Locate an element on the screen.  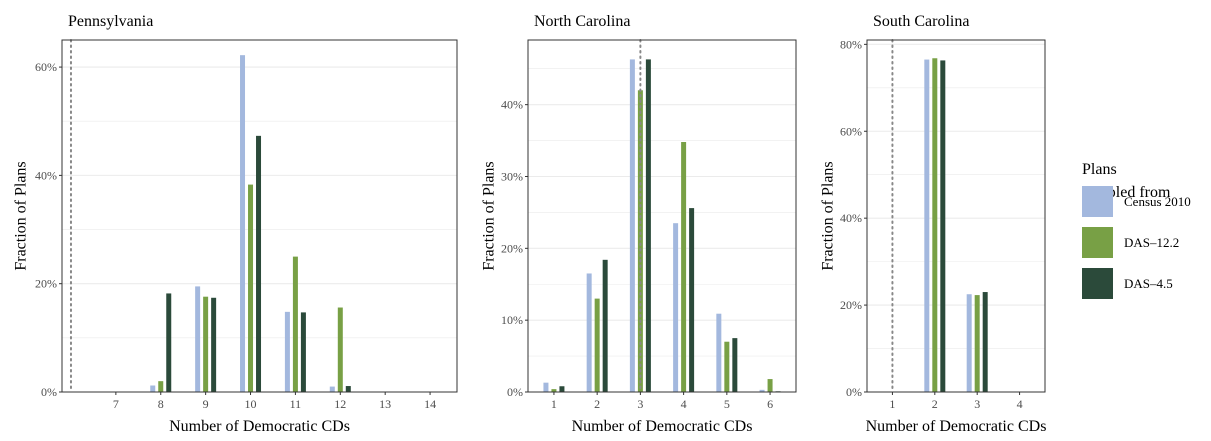
y-tick-label: 10% is located at coordinates (512, 320).